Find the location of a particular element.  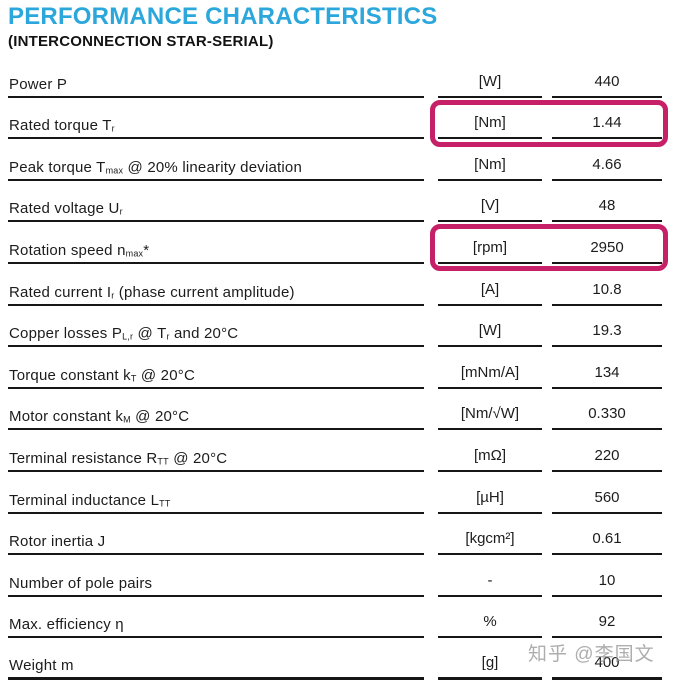

table-row: Copper losses PL,r @ Tr and 20°C [W] 19.3 is located at coordinates (335, 327).